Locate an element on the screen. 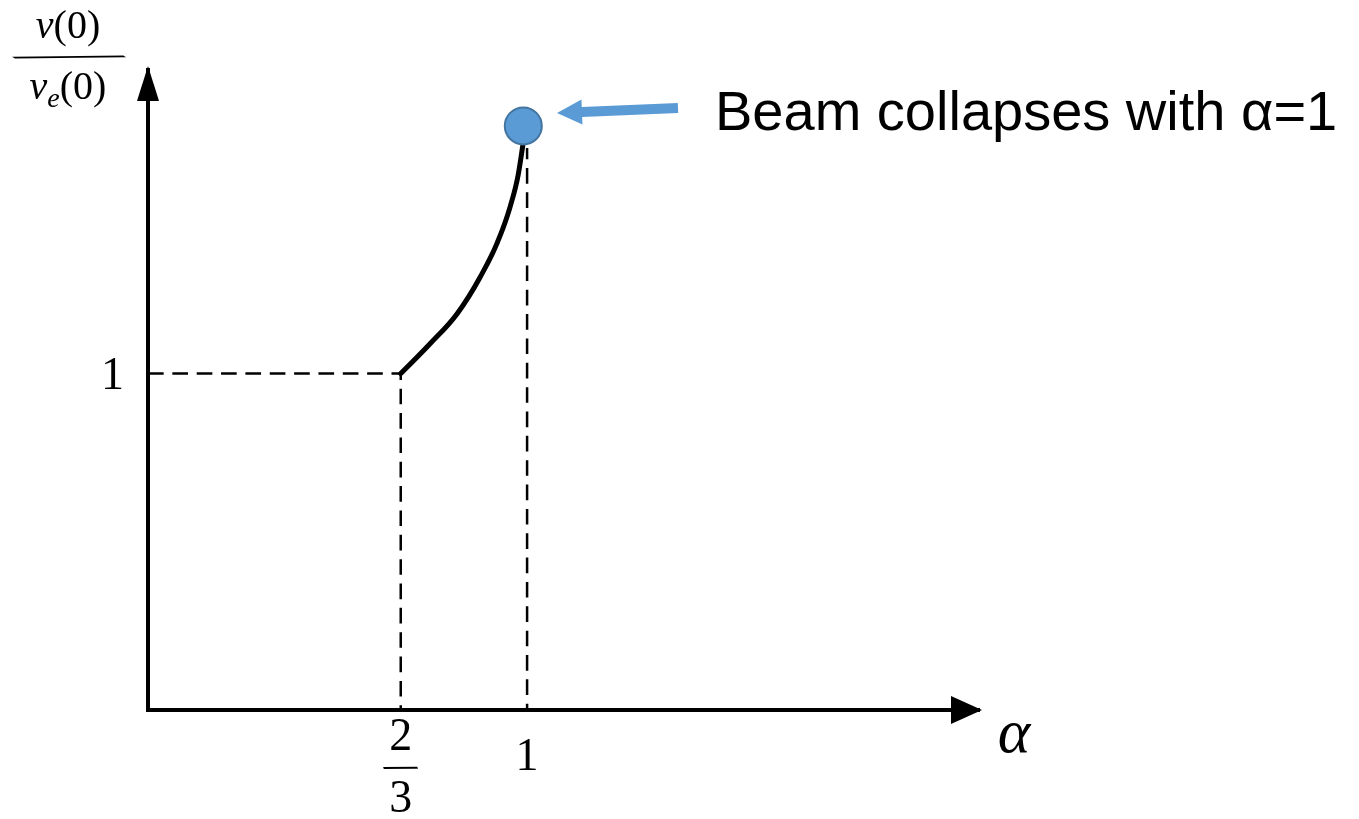  x-axis-title: α is located at coordinates (1014, 731).